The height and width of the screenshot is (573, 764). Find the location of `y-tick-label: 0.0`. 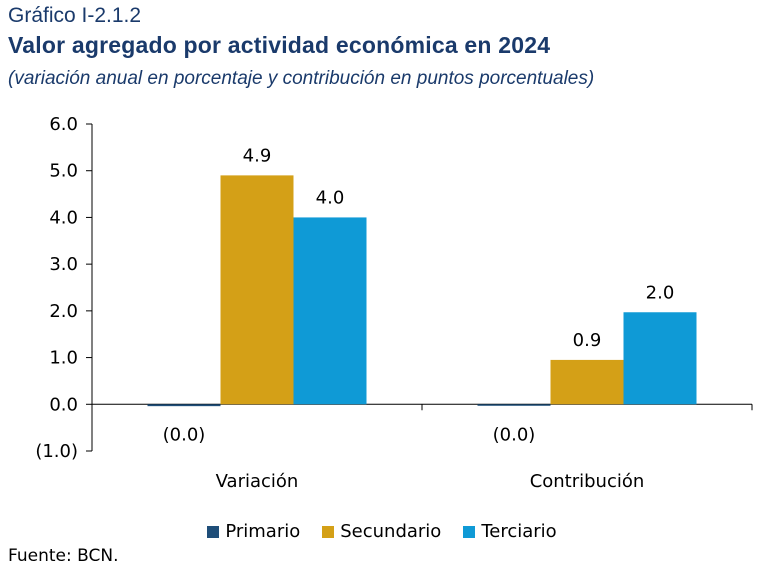

y-tick-label: 0.0 is located at coordinates (63, 404).